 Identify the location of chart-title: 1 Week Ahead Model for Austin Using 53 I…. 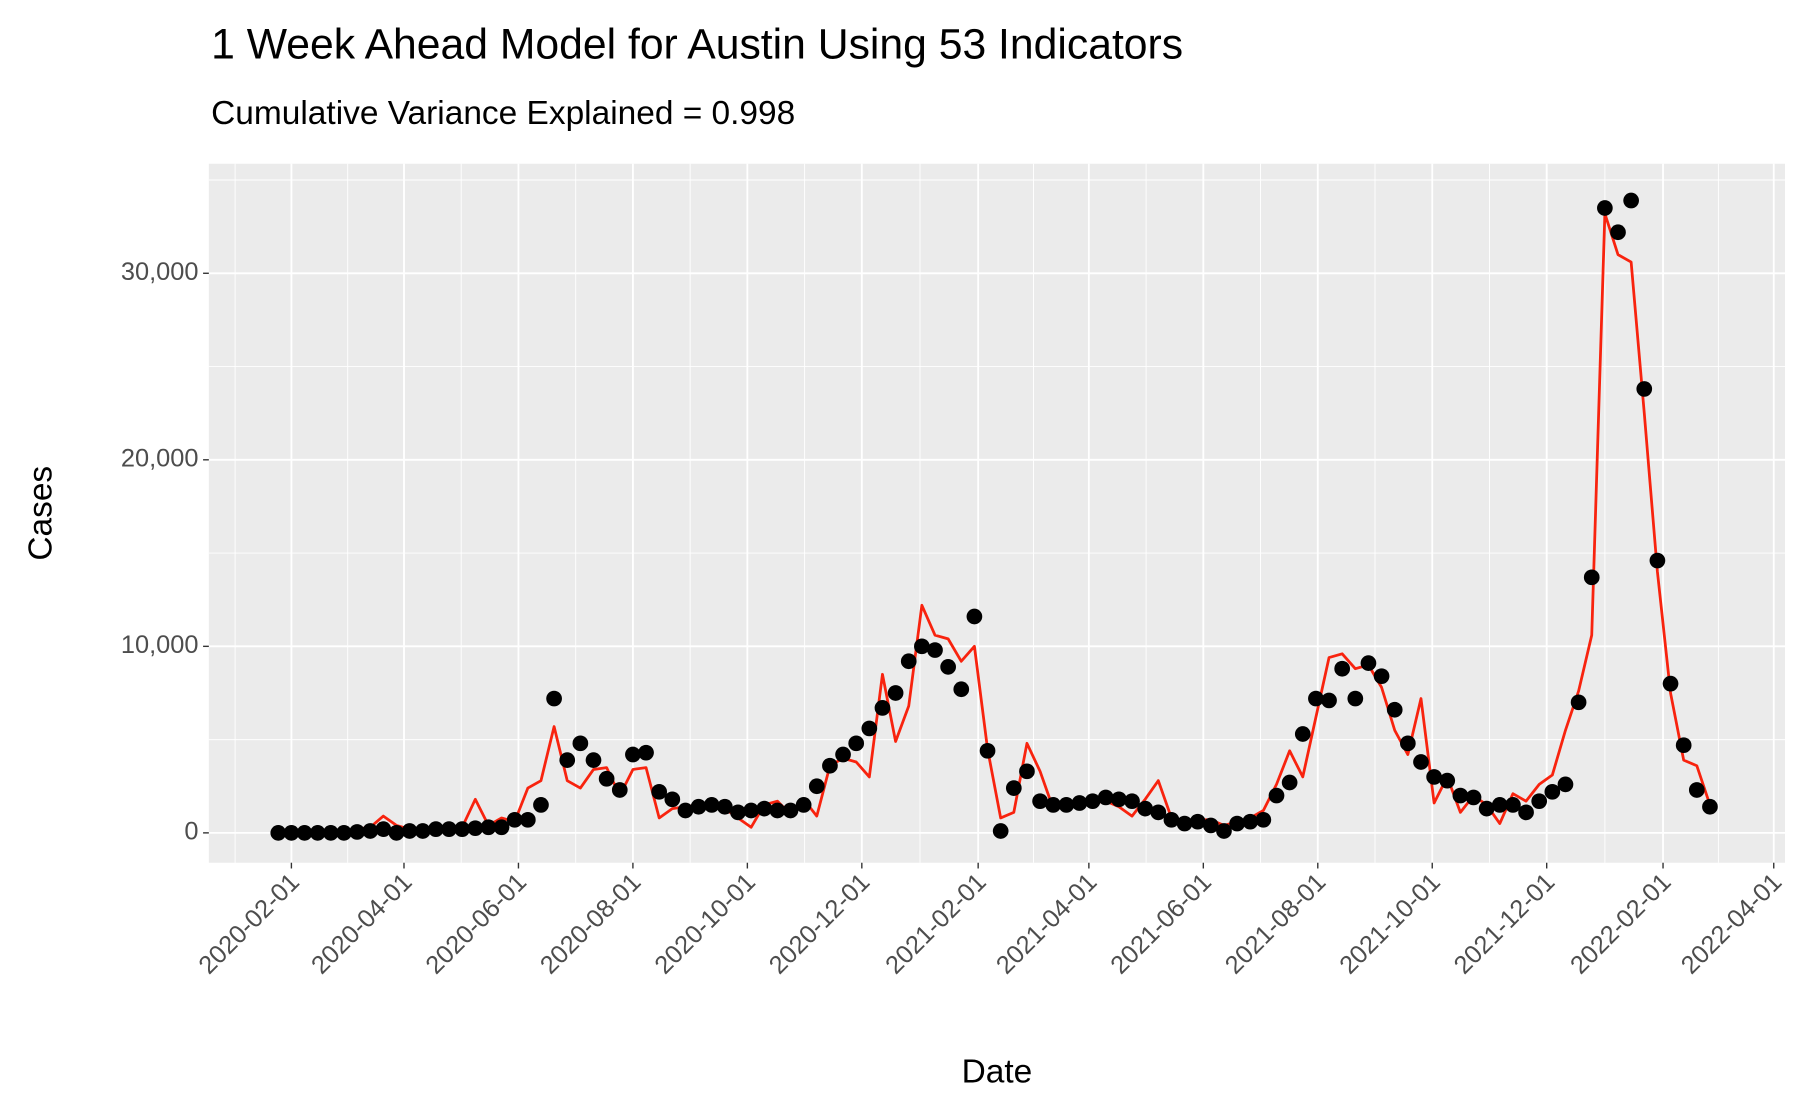
(697, 45).